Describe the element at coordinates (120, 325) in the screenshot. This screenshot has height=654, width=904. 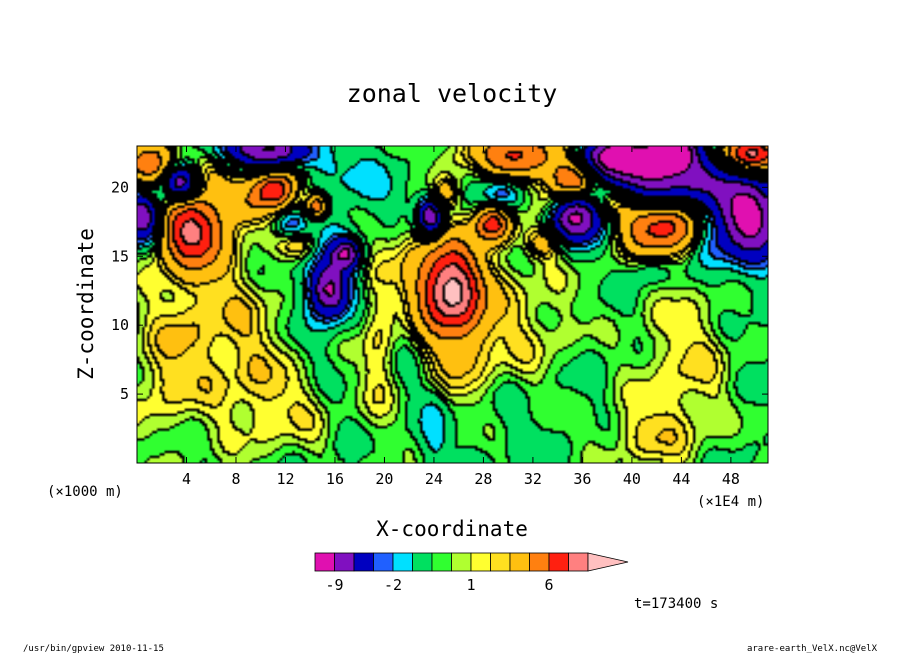
I see `y-tick-label: 10` at that location.